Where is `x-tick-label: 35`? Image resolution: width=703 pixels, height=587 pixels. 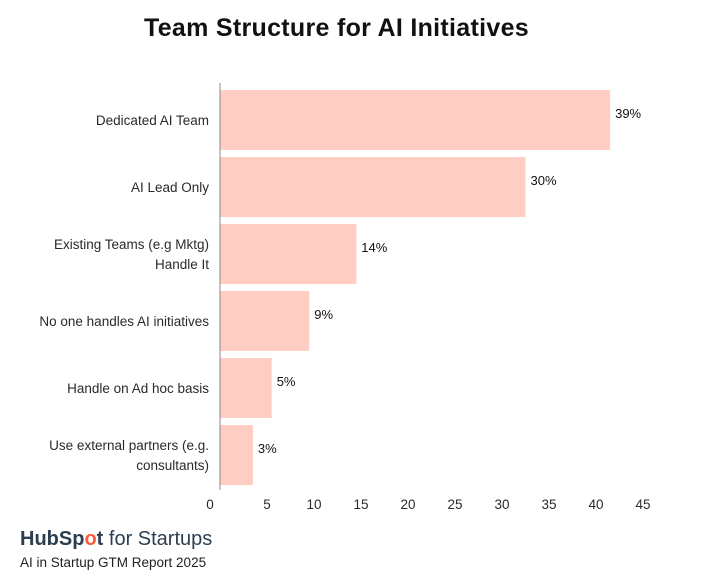
x-tick-label: 35 is located at coordinates (548, 504).